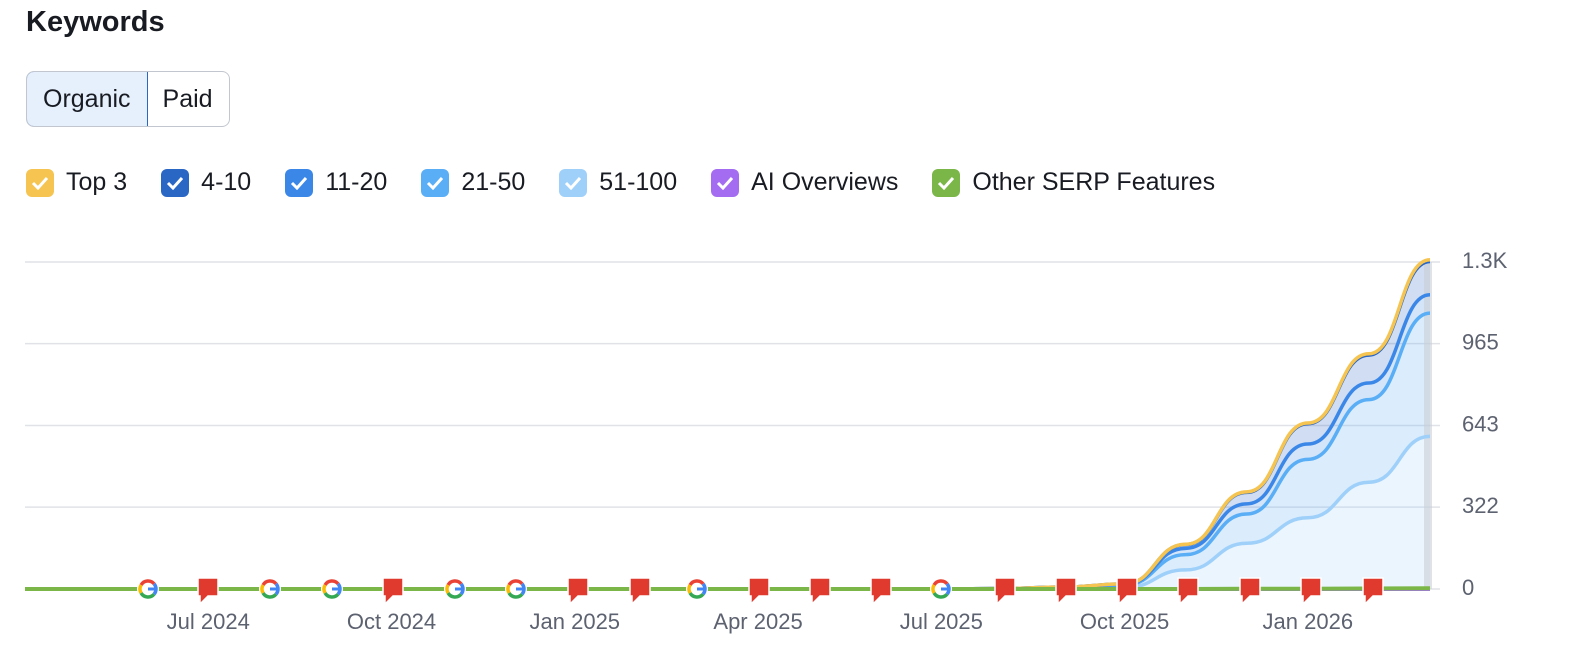 This screenshot has height=664, width=1580. I want to click on series-line, so click(728, 588).